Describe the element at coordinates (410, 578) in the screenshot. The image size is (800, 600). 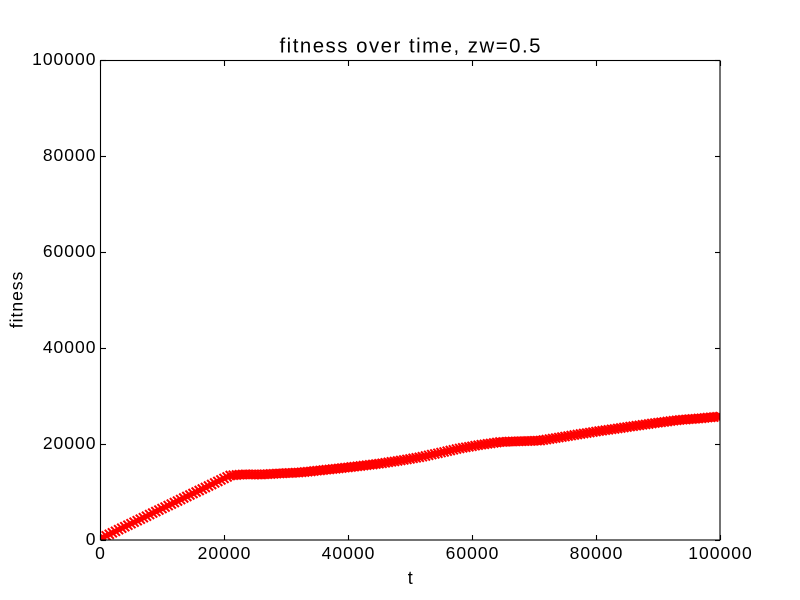
I see `svg-text: t` at that location.